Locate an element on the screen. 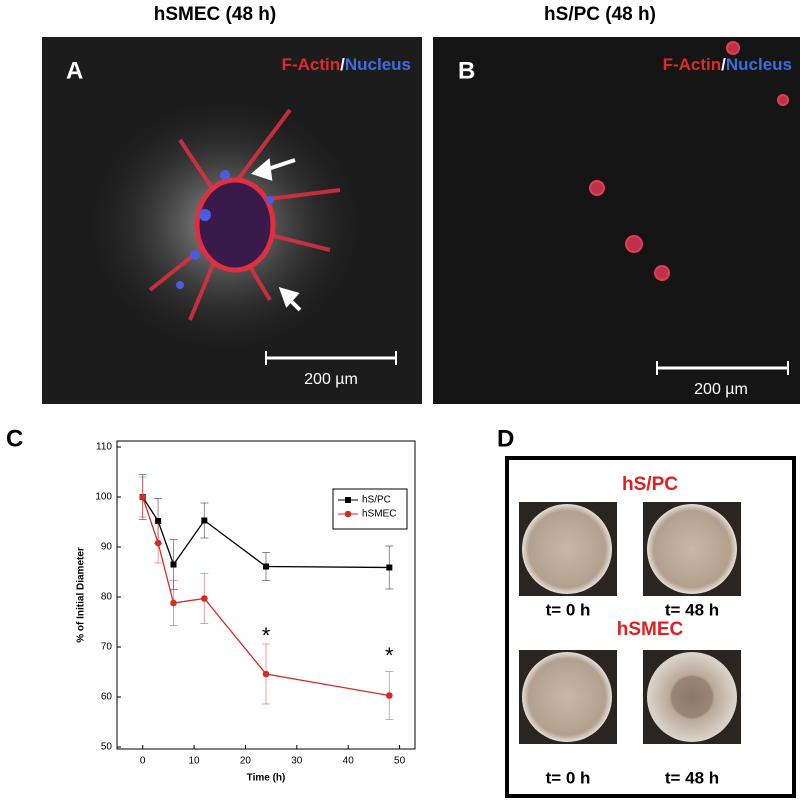 The height and width of the screenshot is (804, 800). panel-label: B is located at coordinates (466, 70).